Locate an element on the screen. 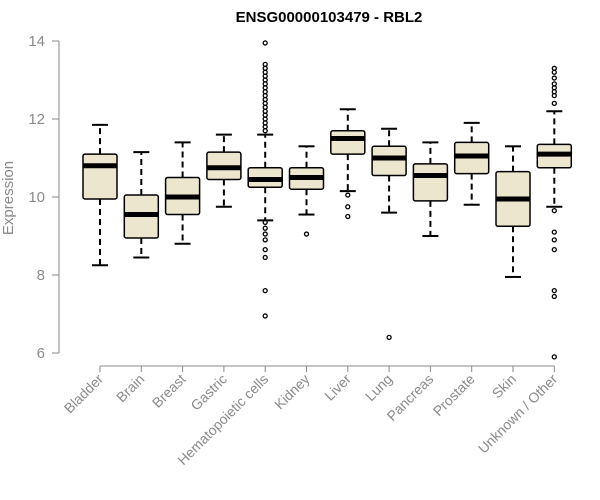  y-tick-label: 14 is located at coordinates (36, 41).